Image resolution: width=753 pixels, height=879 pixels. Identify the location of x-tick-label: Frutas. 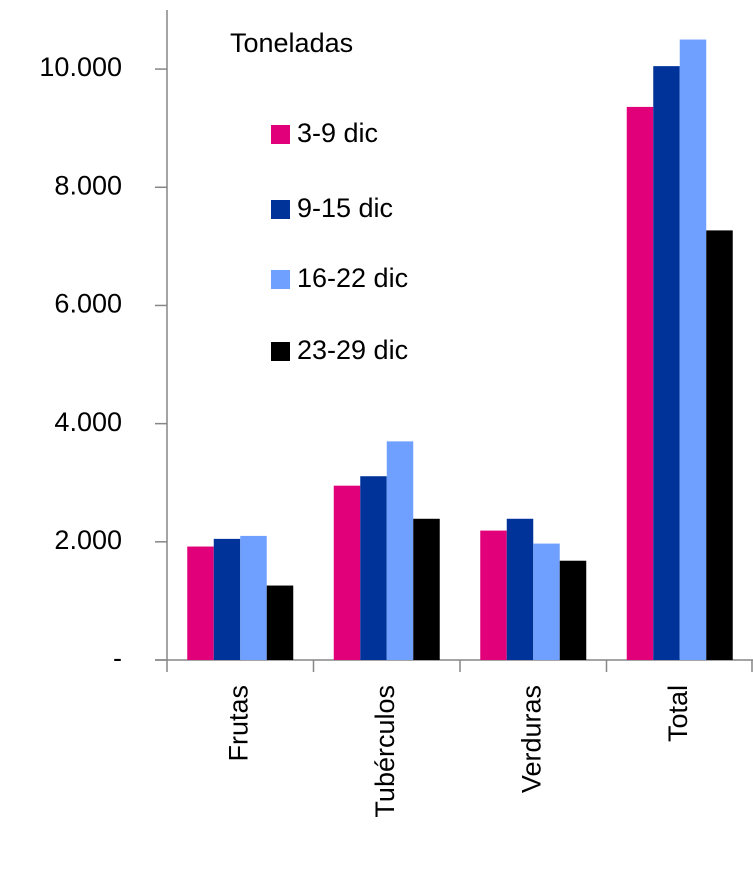
(238, 723).